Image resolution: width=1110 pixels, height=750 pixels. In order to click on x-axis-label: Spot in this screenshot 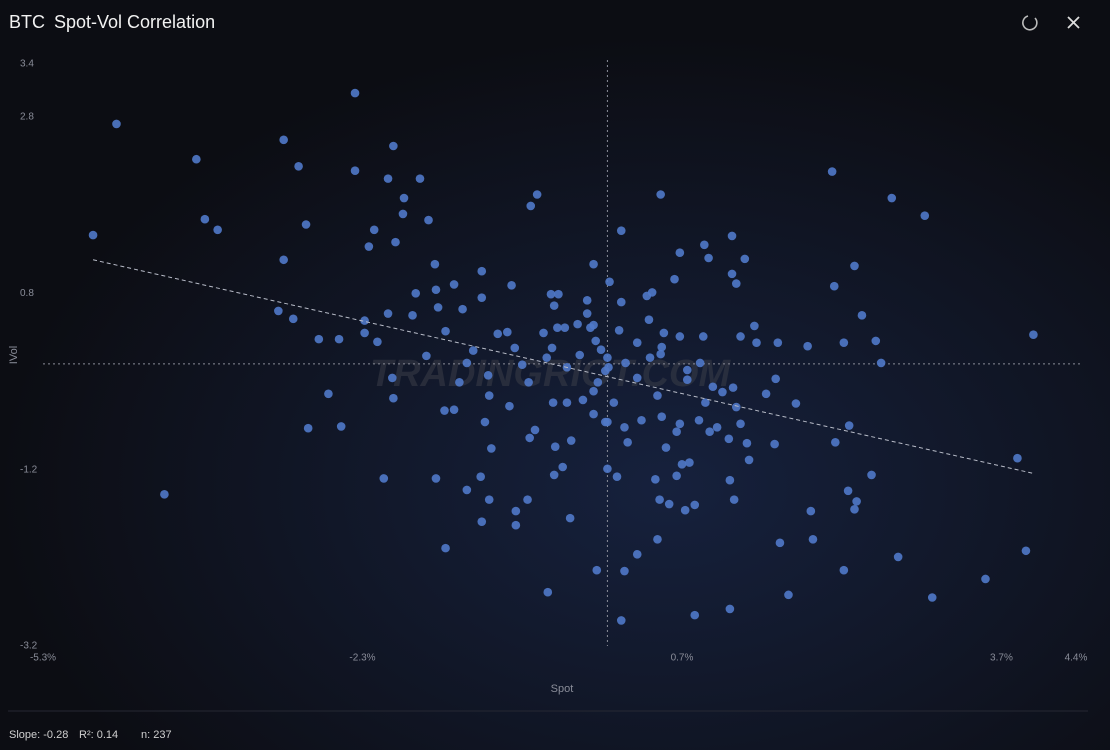, I will do `click(562, 689)`.